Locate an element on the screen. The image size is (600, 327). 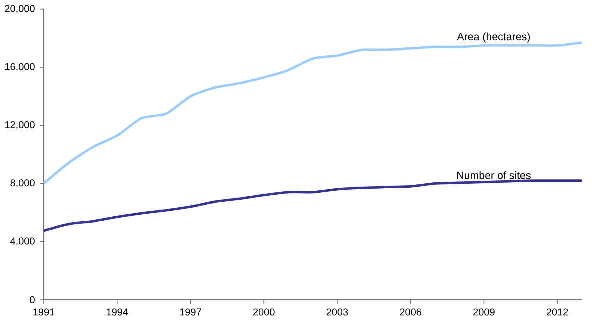
y-tick-label: 16,000 is located at coordinates (20, 67).